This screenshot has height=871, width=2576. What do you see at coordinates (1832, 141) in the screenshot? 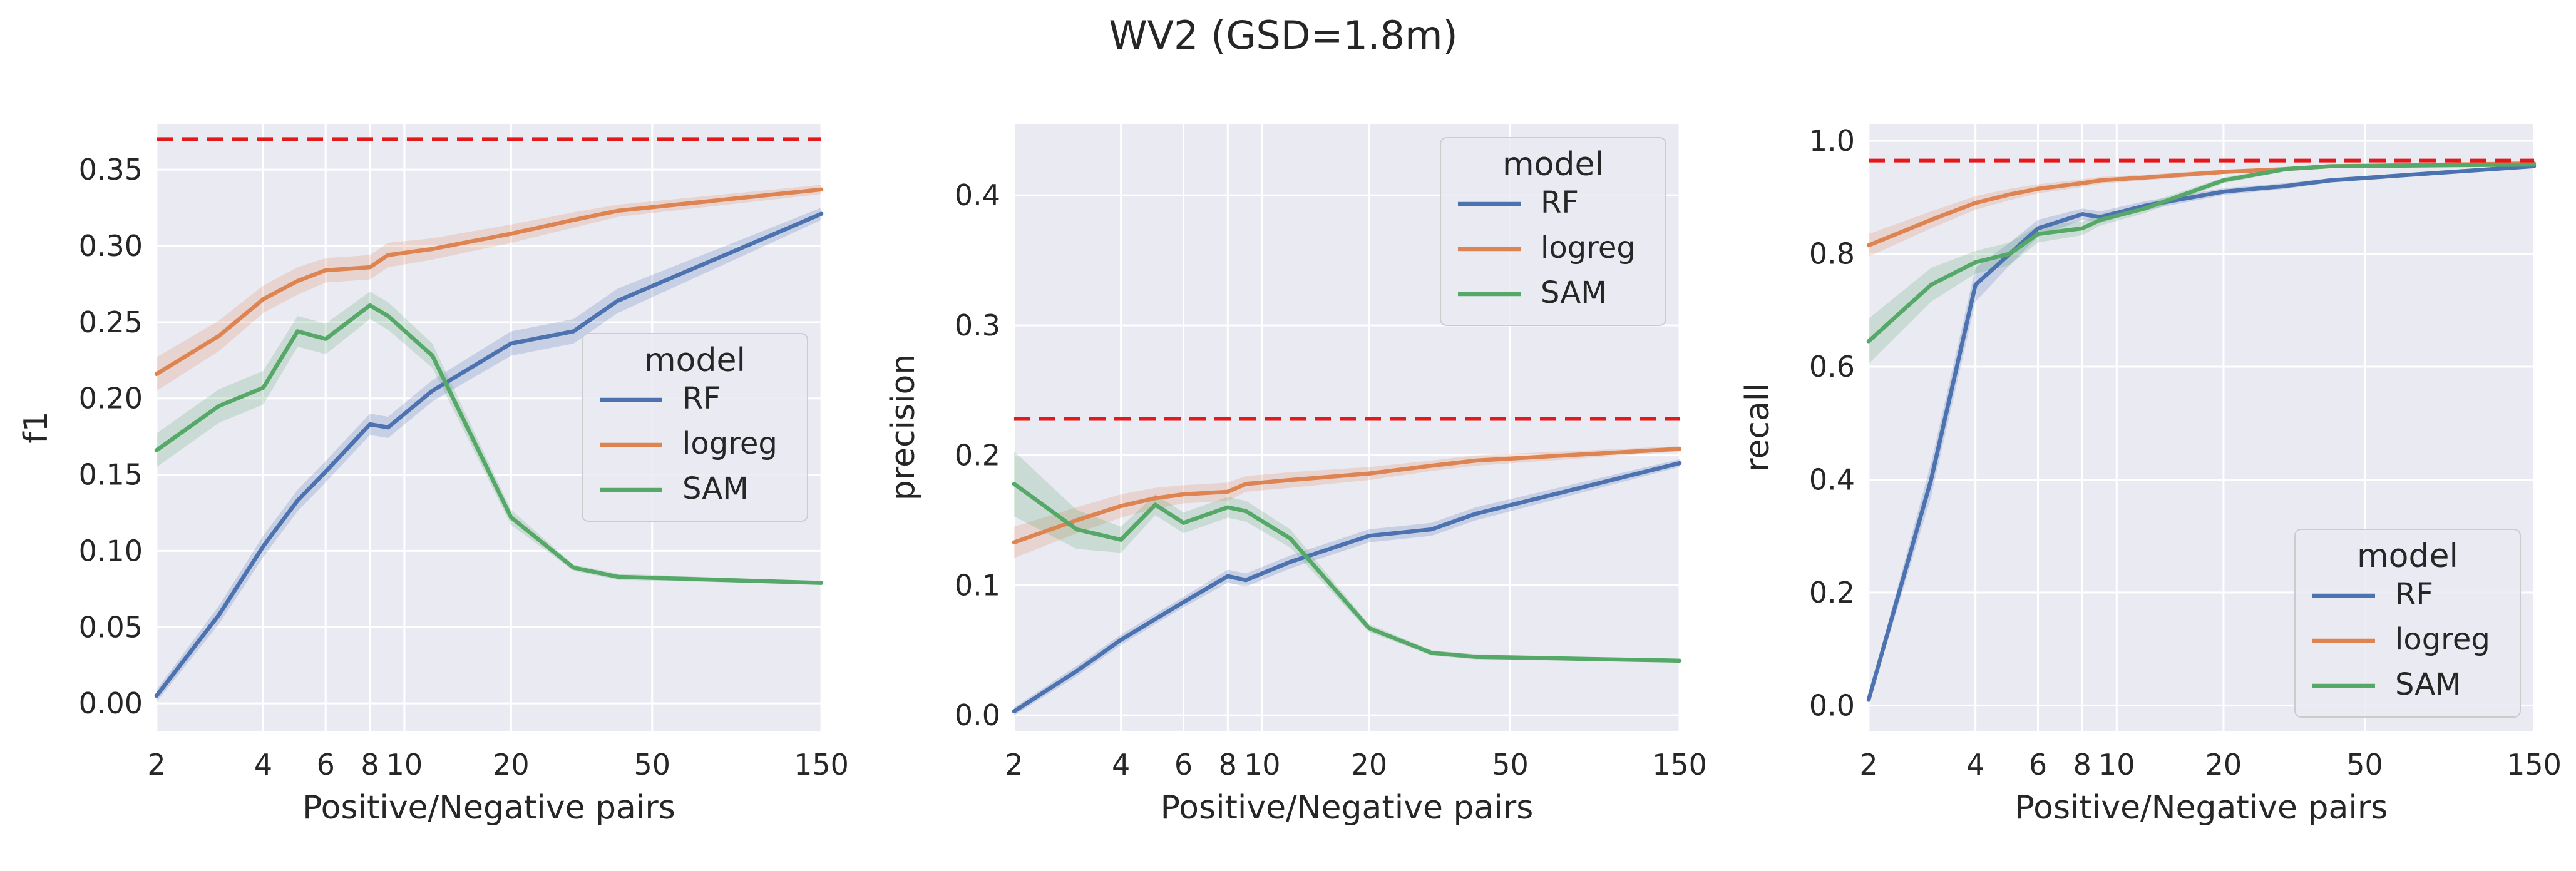
I see `y-tick-label: 1.0` at bounding box center [1832, 141].